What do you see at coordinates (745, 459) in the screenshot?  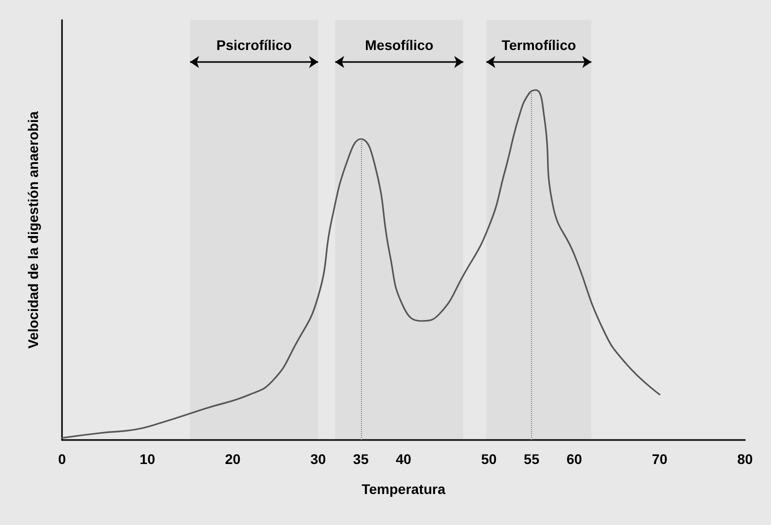 I see `x-tick-label: 80` at bounding box center [745, 459].